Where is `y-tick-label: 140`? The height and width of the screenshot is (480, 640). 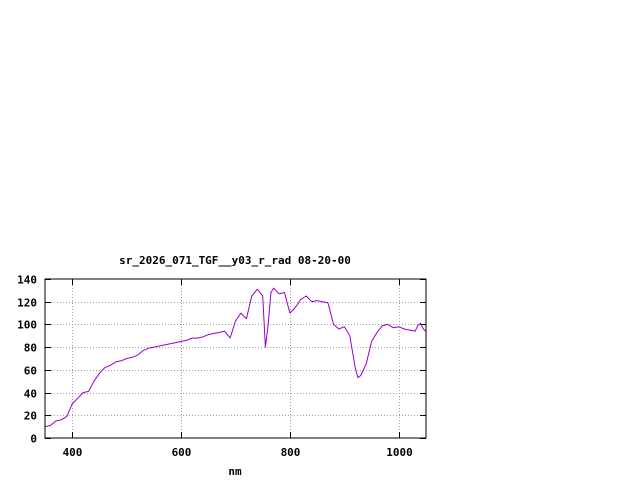
y-tick-label: 140 is located at coordinates (27, 280).